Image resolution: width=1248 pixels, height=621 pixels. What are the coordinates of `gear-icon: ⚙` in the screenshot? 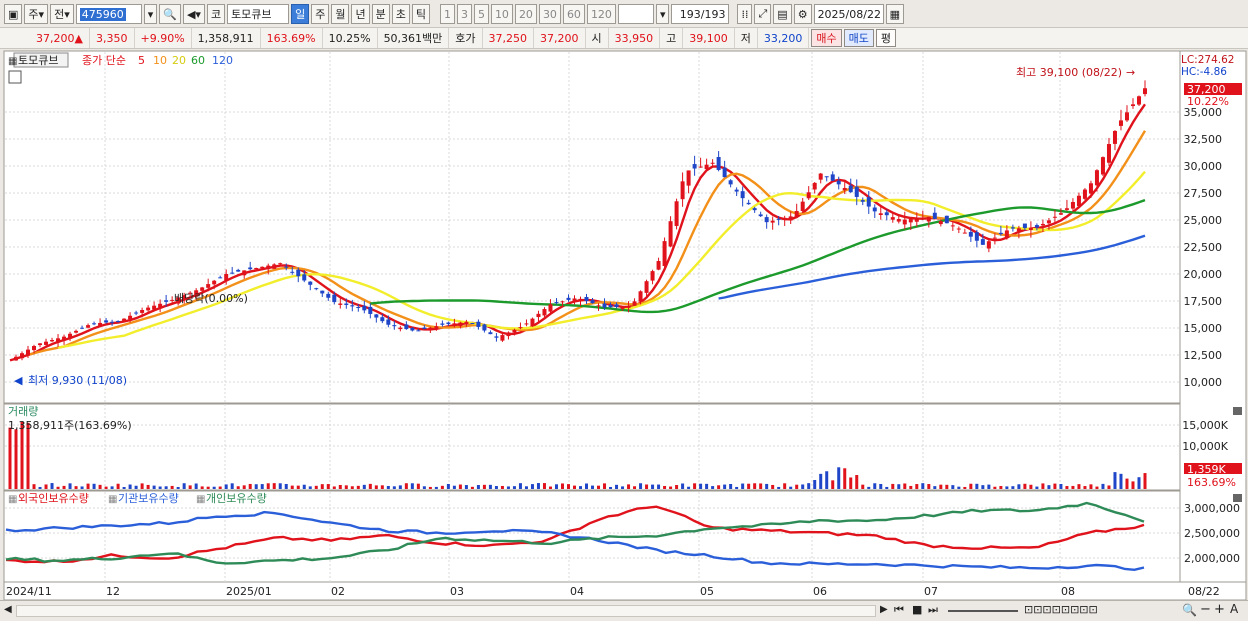 It's located at (802, 14).